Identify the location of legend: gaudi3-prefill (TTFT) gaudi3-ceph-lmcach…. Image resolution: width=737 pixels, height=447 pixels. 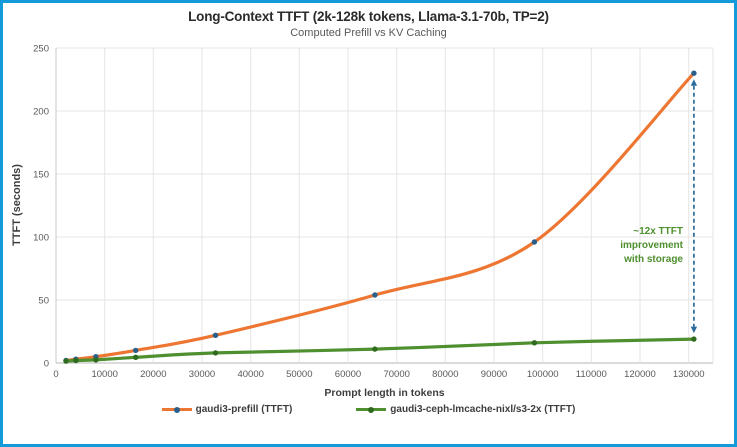
(368, 409).